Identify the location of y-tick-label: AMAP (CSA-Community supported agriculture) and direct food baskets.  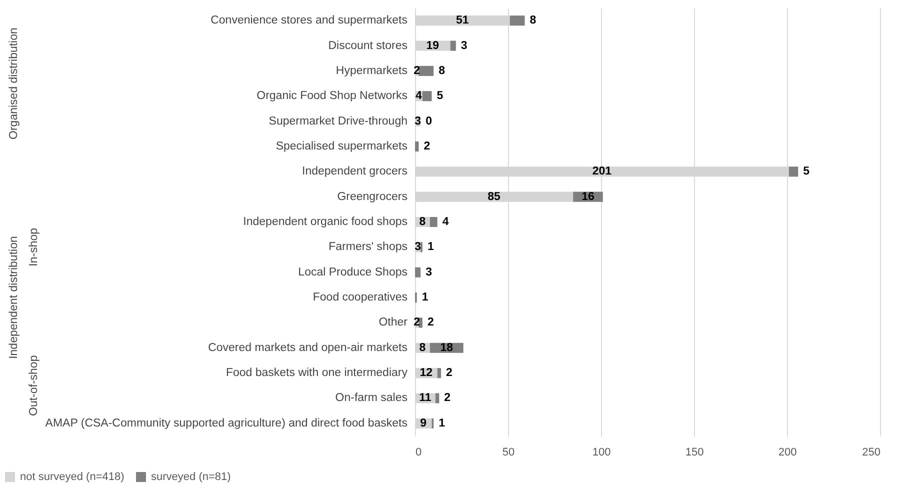
(226, 423).